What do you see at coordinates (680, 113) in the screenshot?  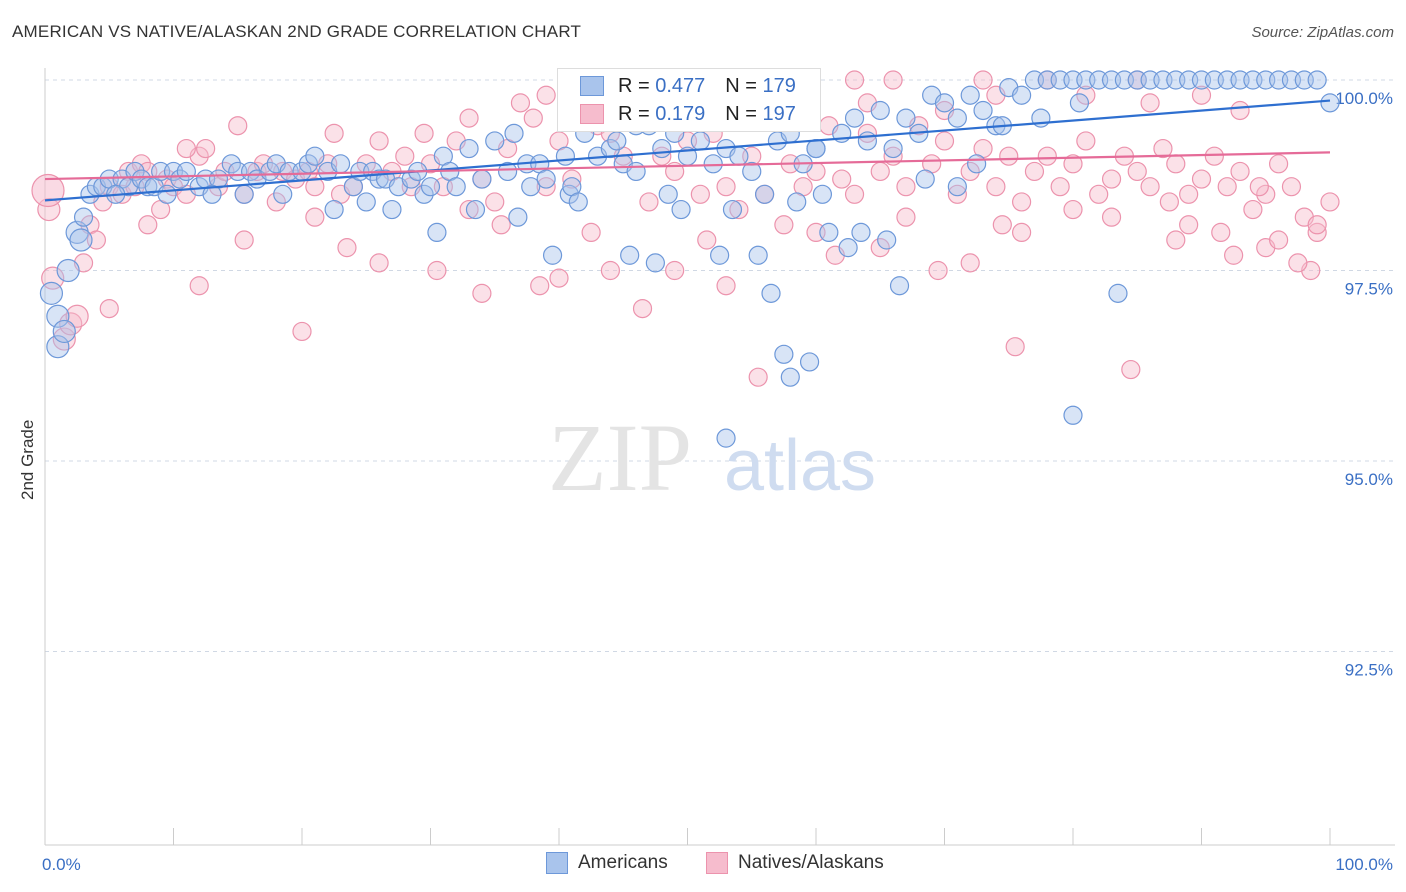 I see `r-value: 0.179` at bounding box center [680, 113].